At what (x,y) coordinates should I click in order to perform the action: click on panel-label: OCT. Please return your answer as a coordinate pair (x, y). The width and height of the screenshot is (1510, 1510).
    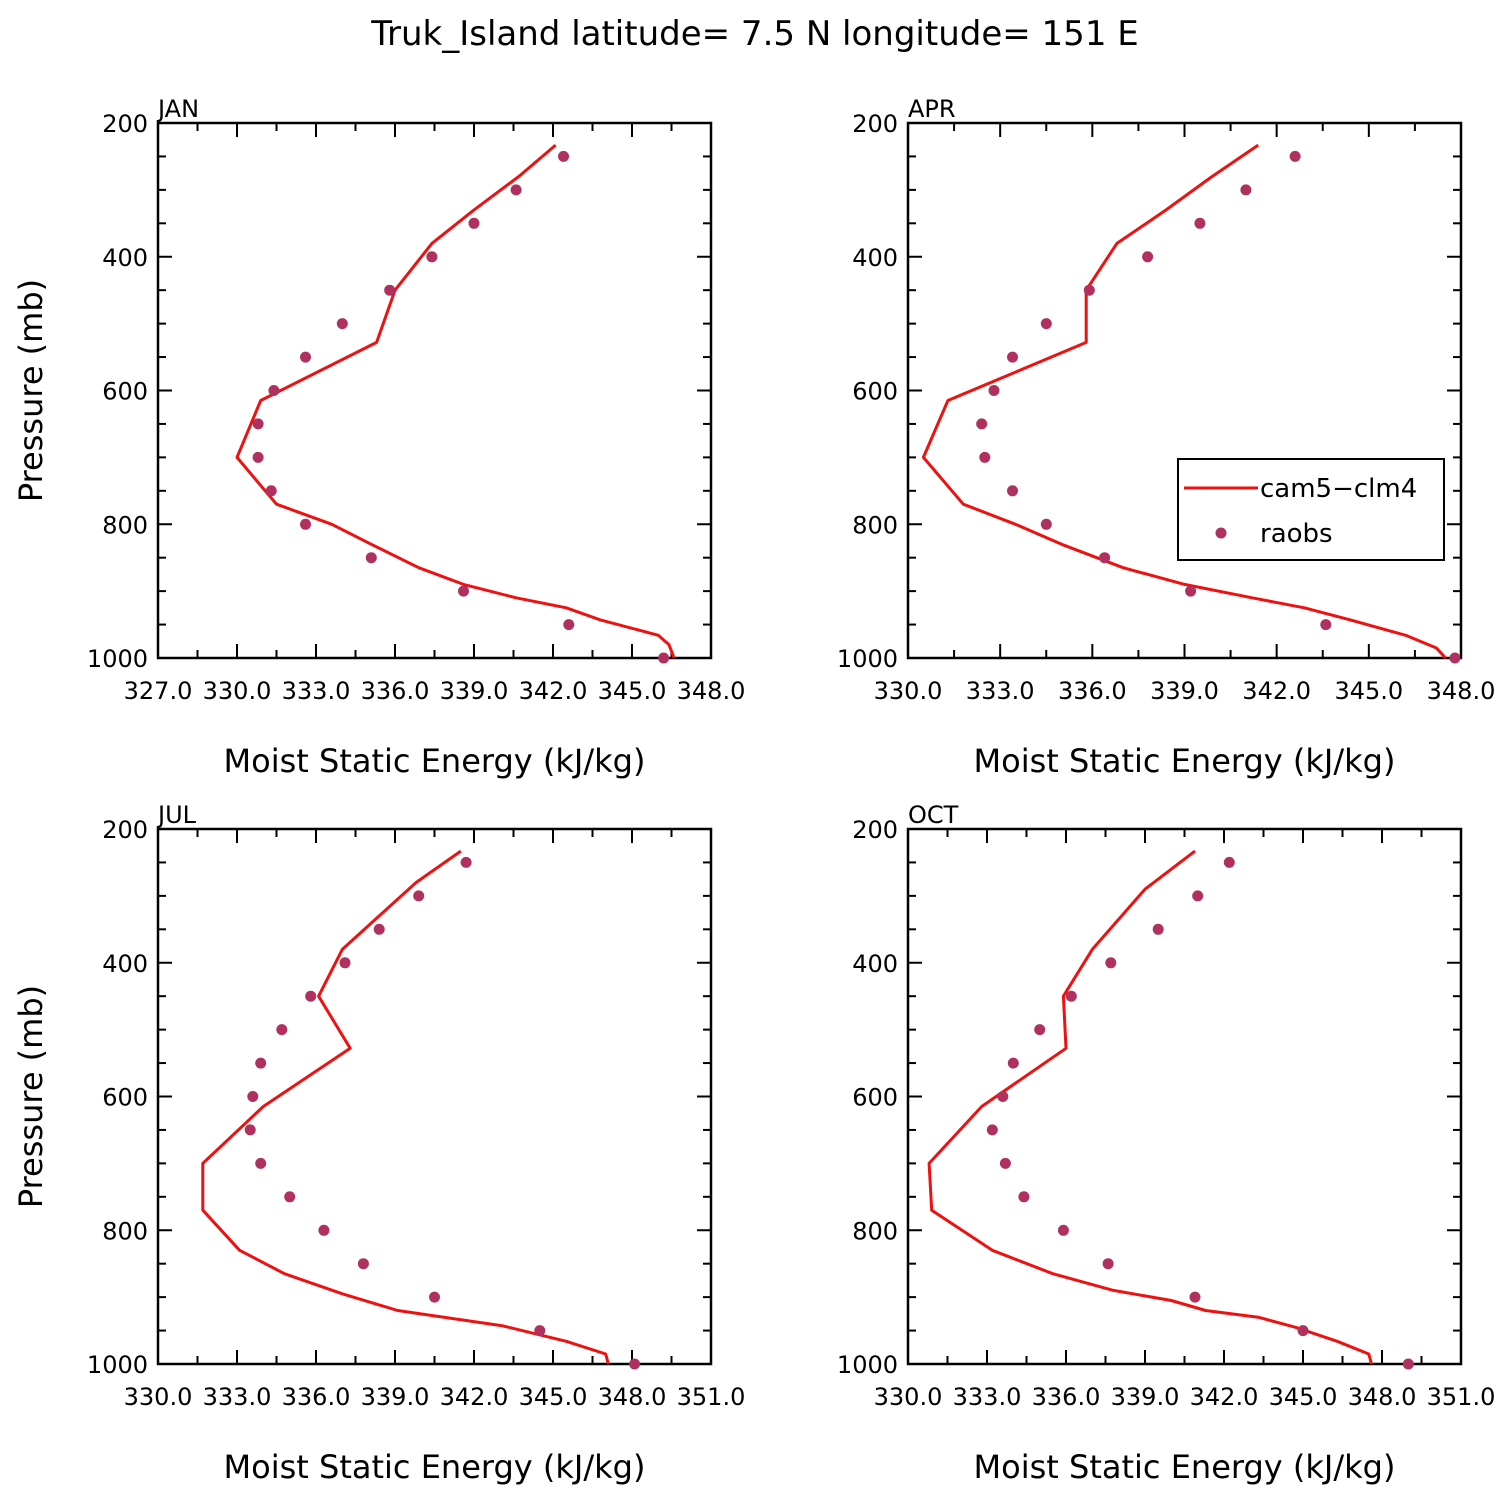
    Looking at the image, I should click on (933, 815).